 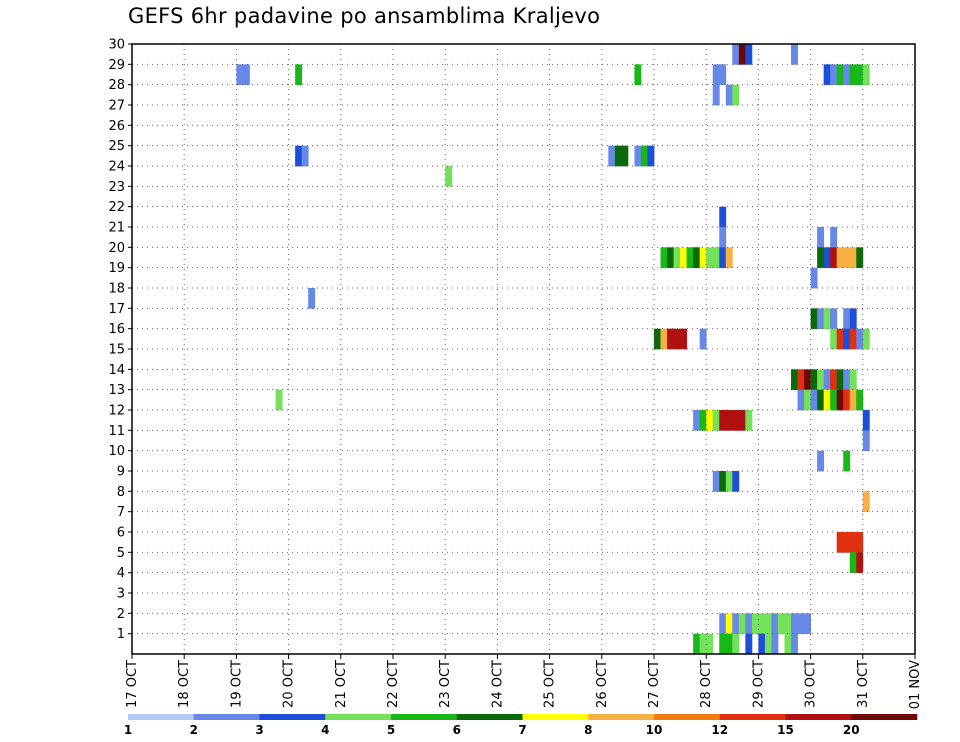 What do you see at coordinates (116, 85) in the screenshot?
I see `y-tick-label: 28` at bounding box center [116, 85].